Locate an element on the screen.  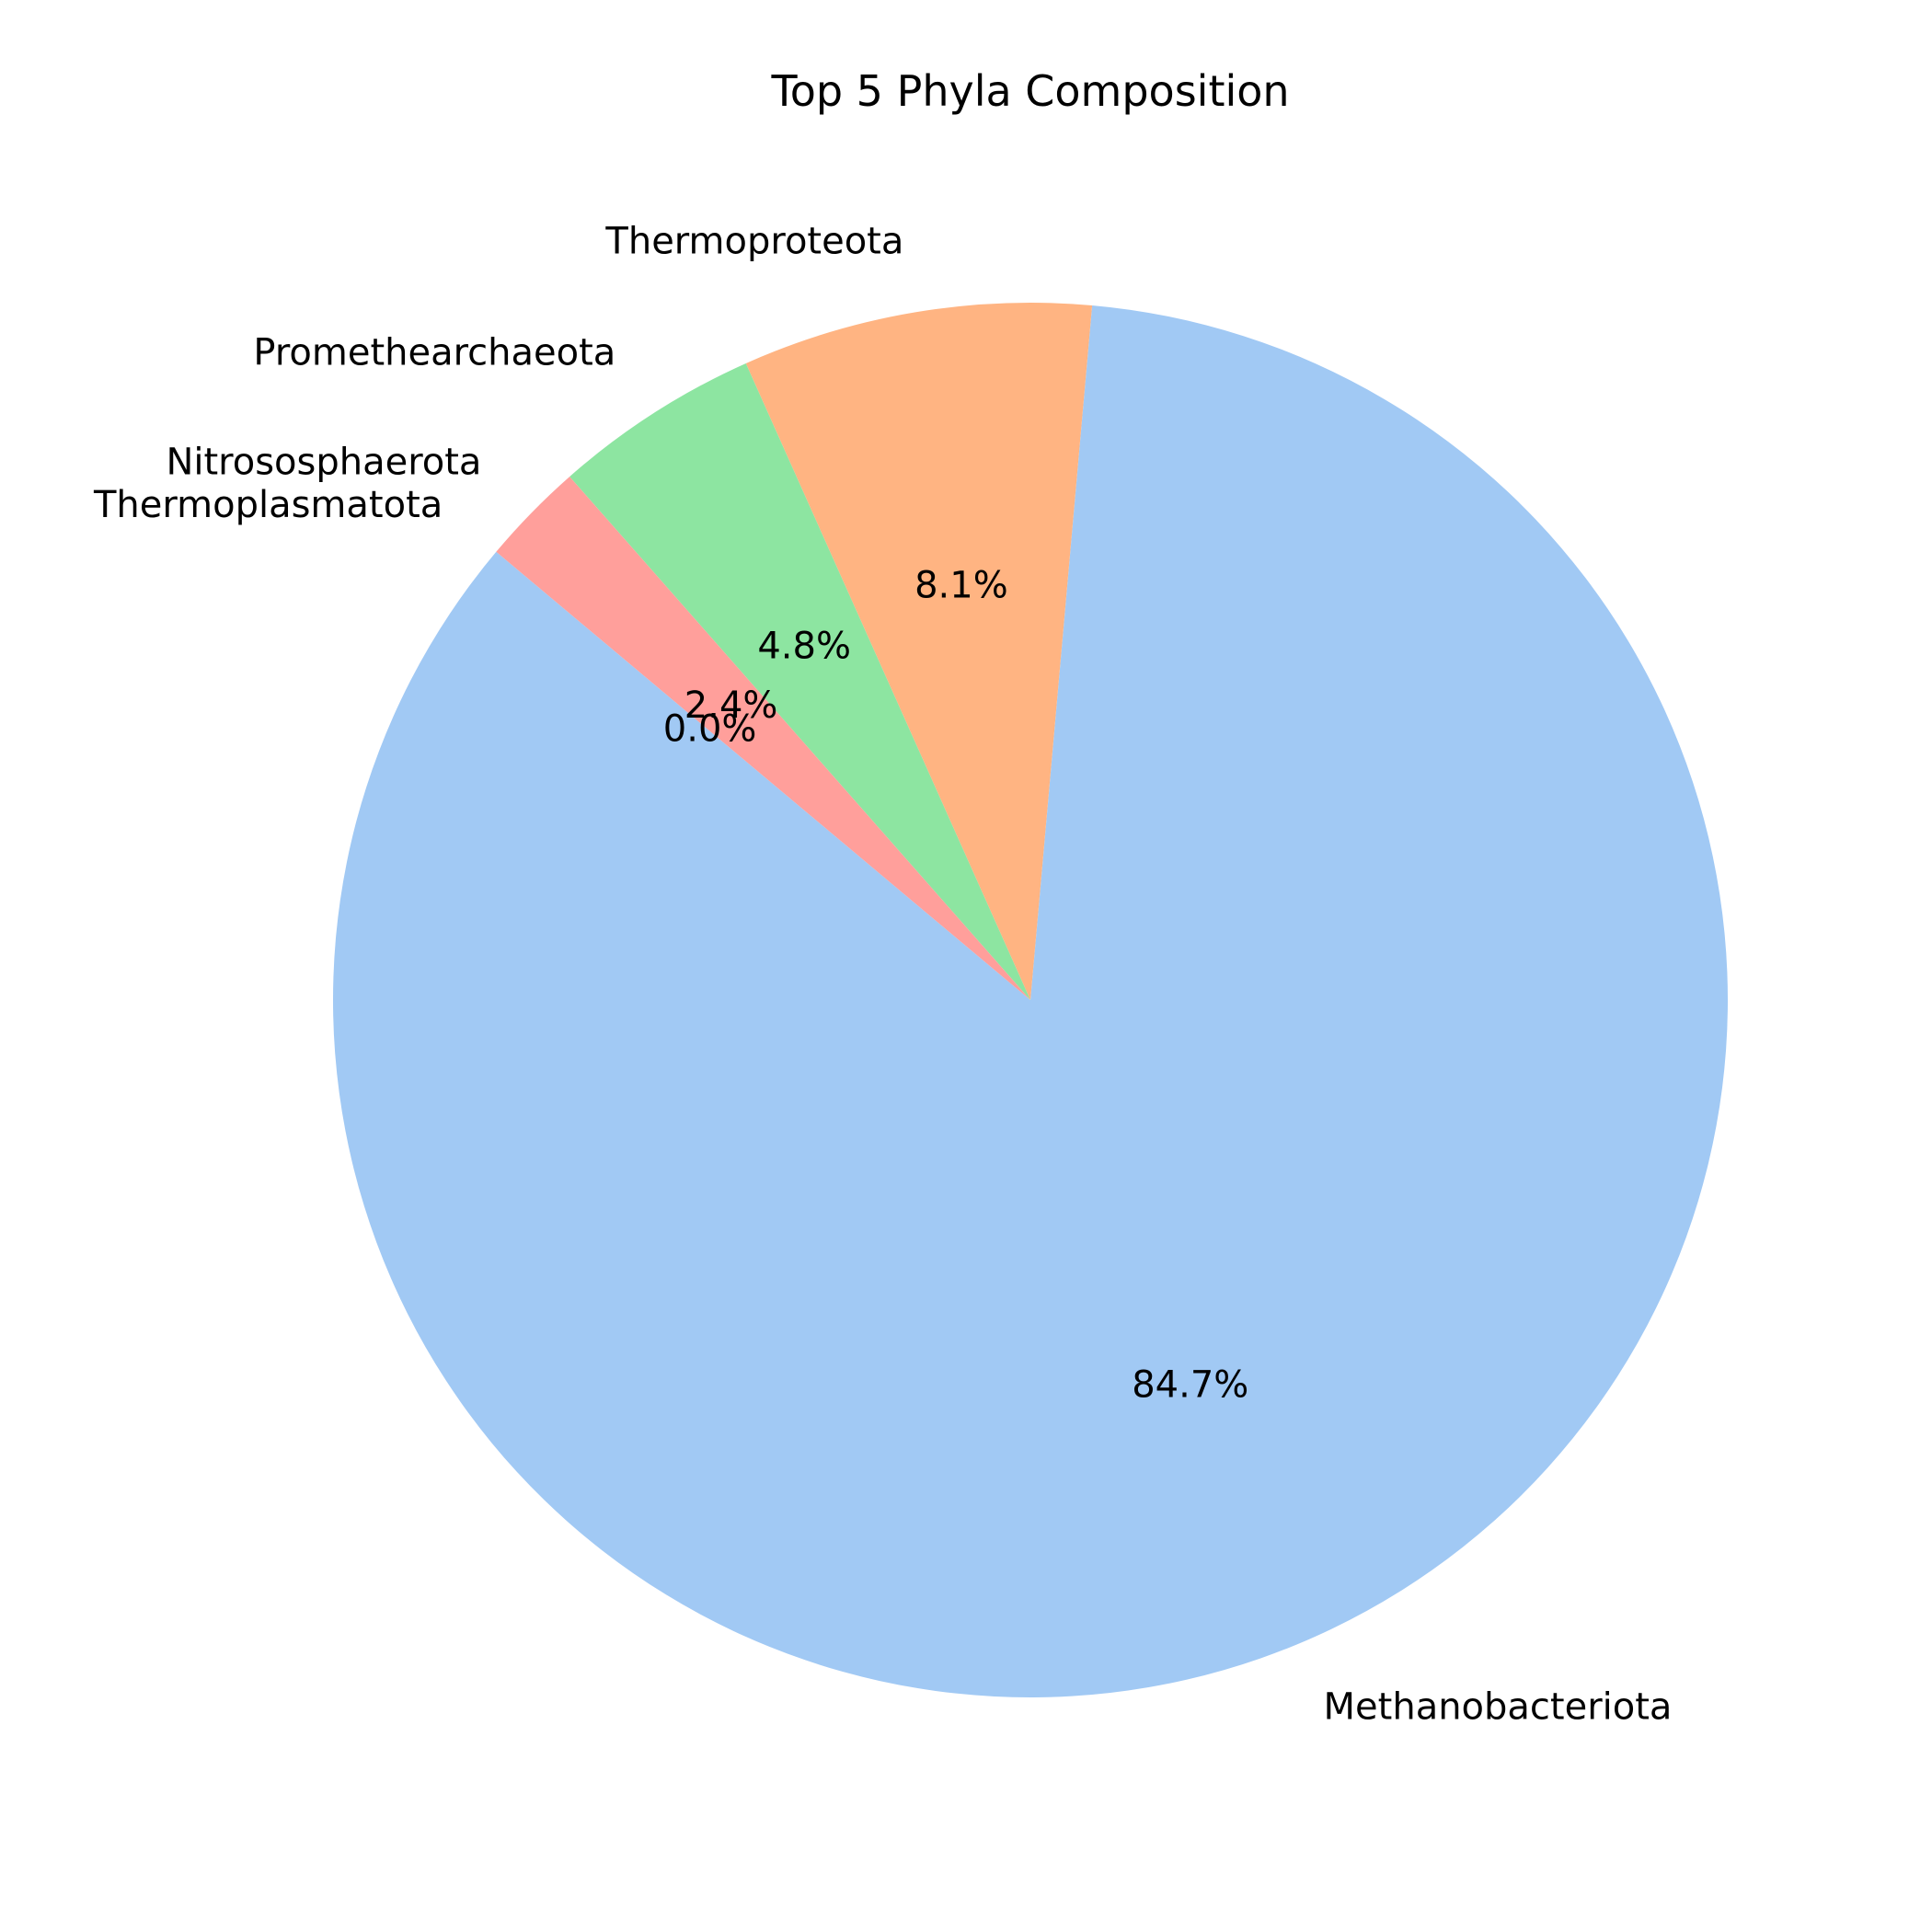
percentage-labels: 84.7% 8.1% 4.8% 2.4%0.0% is located at coordinates (955, 985).